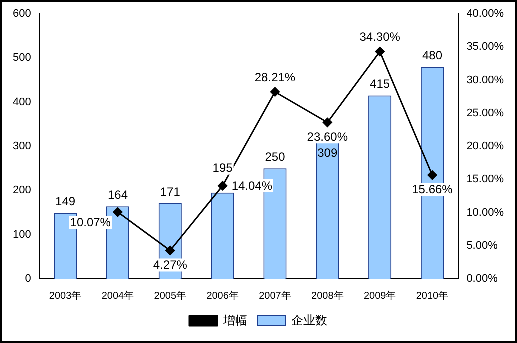 The width and height of the screenshot is (517, 343). I want to click on y-tick-label: 500, so click(22, 58).